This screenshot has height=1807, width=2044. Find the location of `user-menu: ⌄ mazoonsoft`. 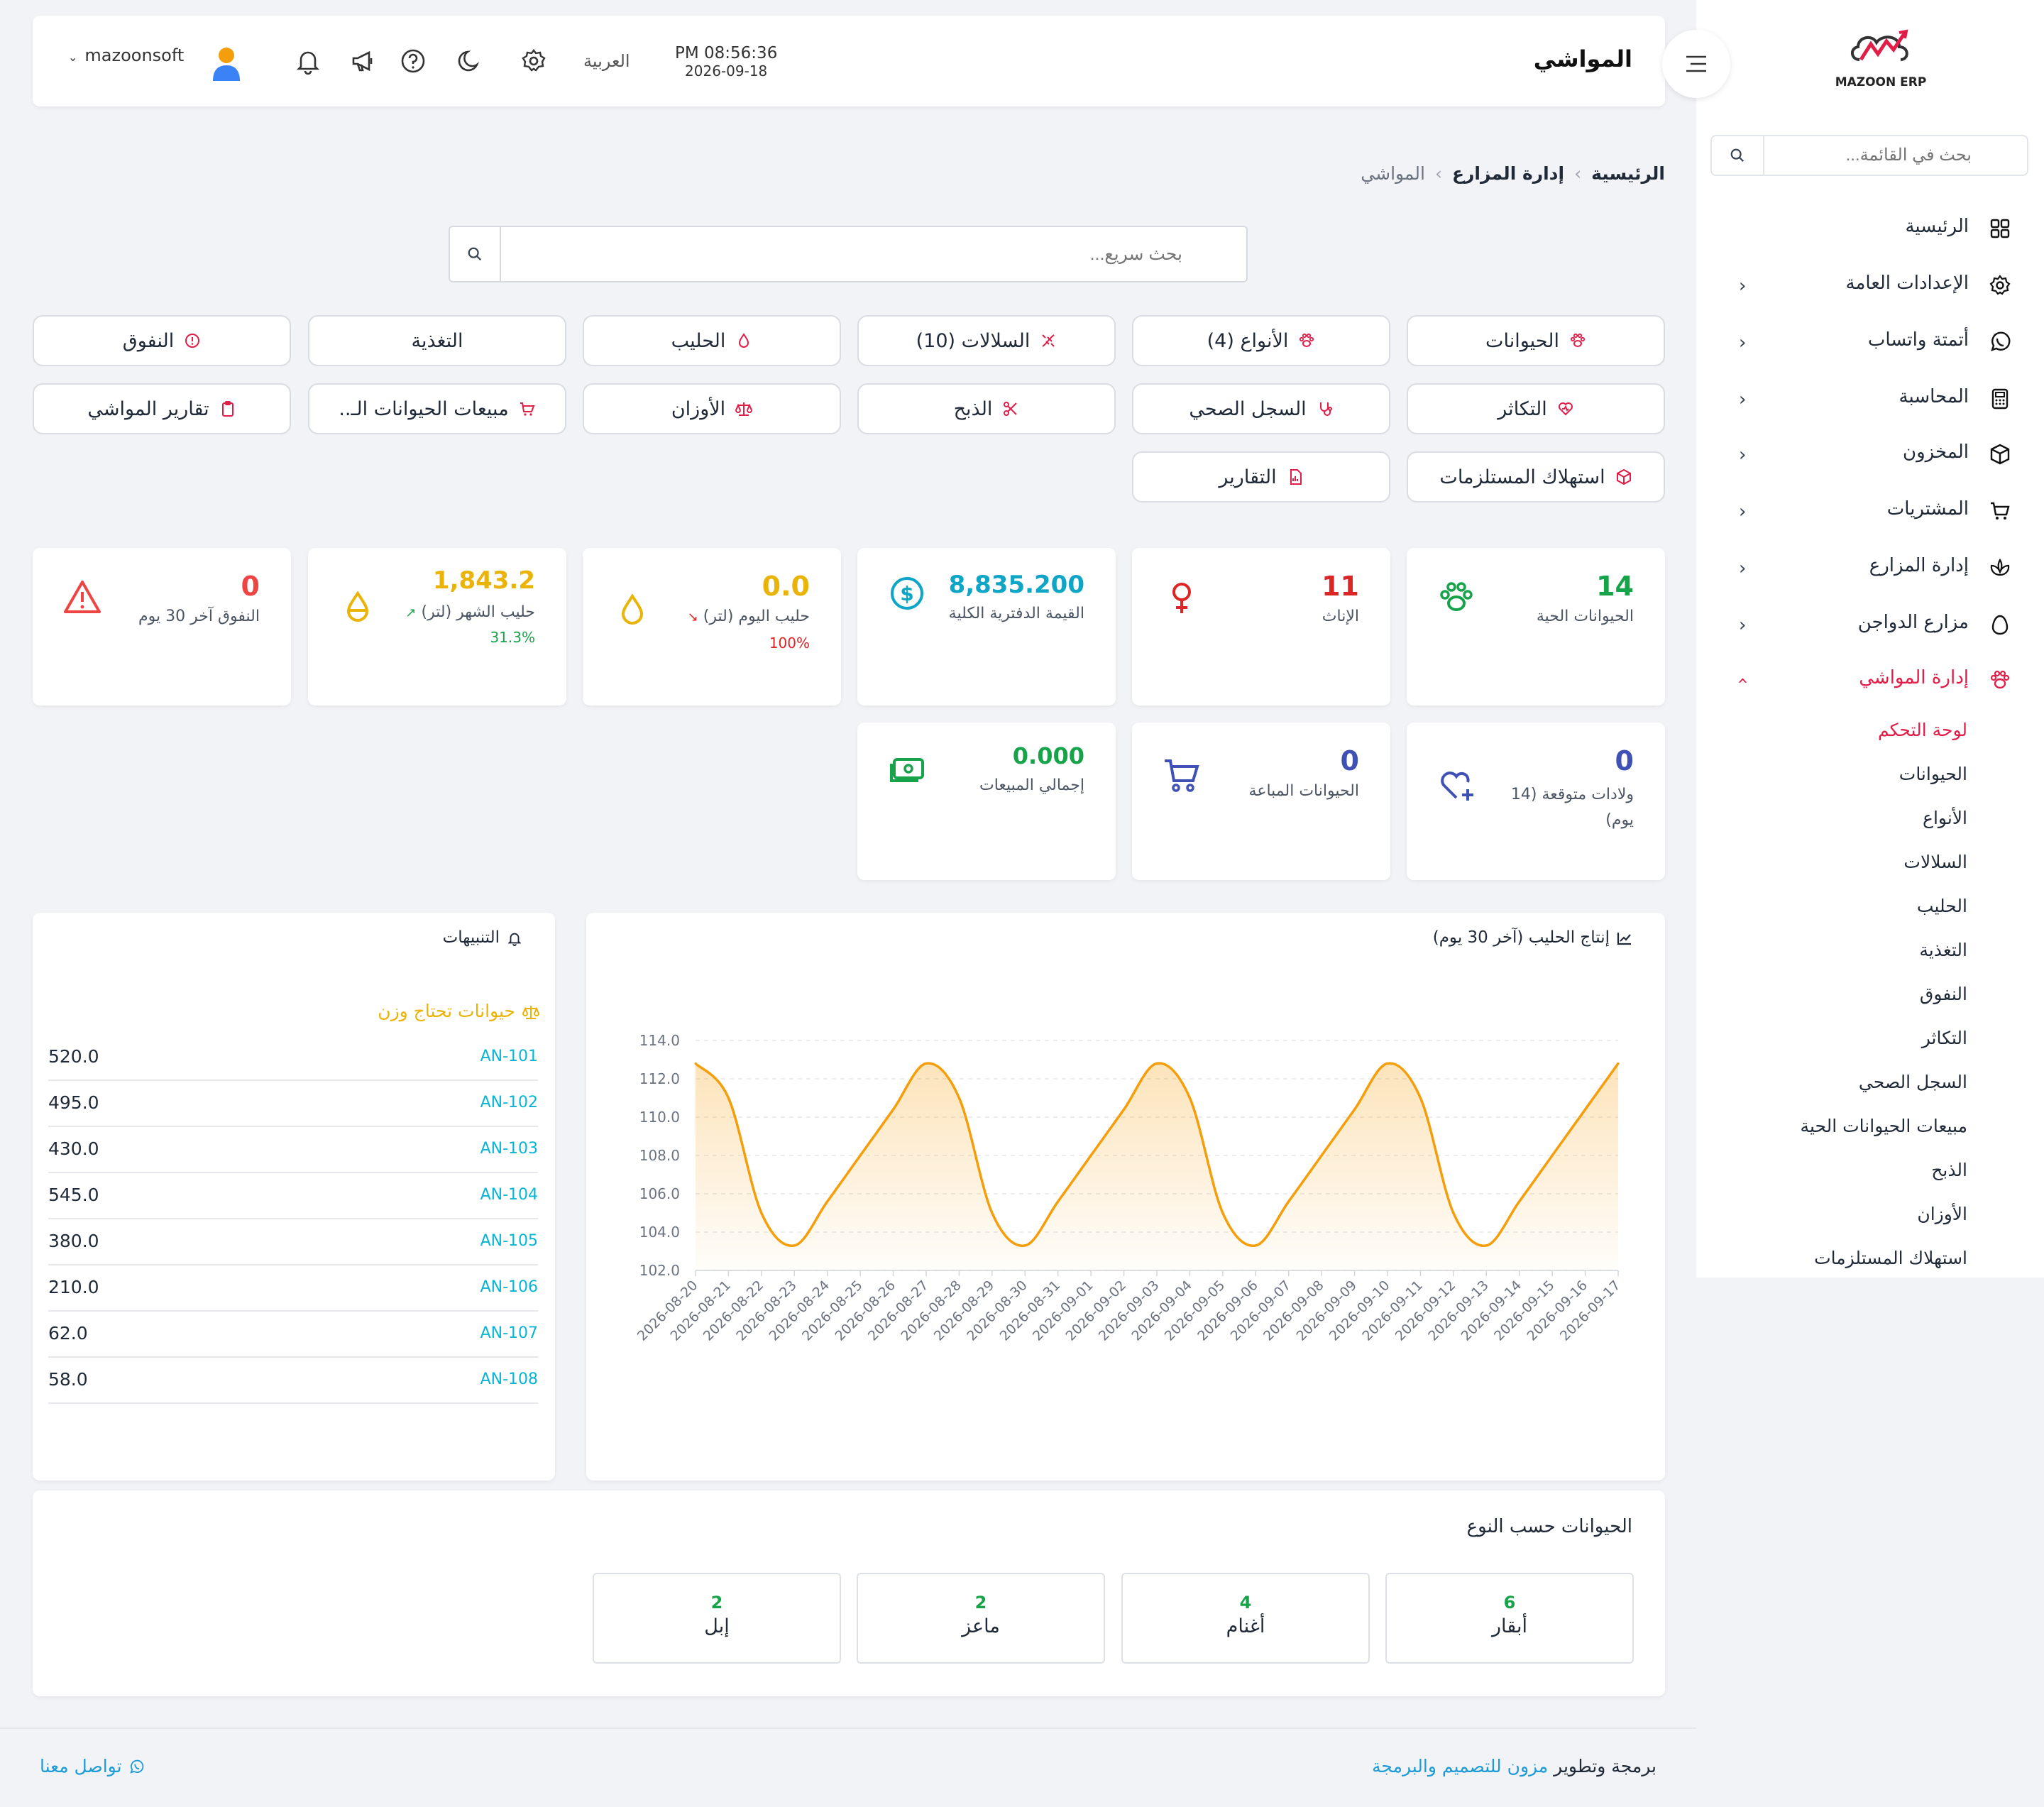

user-menu: ⌄ mazoonsoft is located at coordinates (126, 55).